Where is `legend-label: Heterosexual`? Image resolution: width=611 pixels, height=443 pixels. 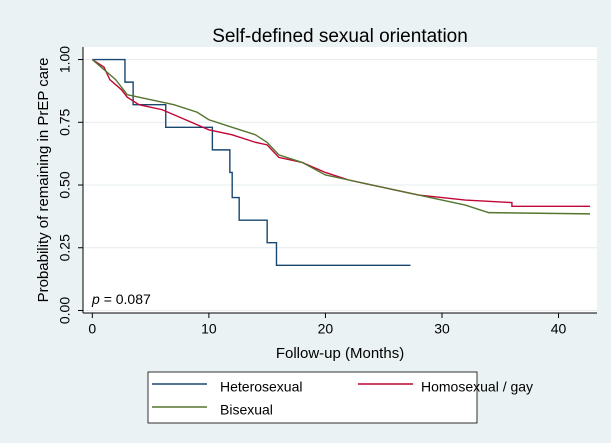 legend-label: Heterosexual is located at coordinates (261, 387).